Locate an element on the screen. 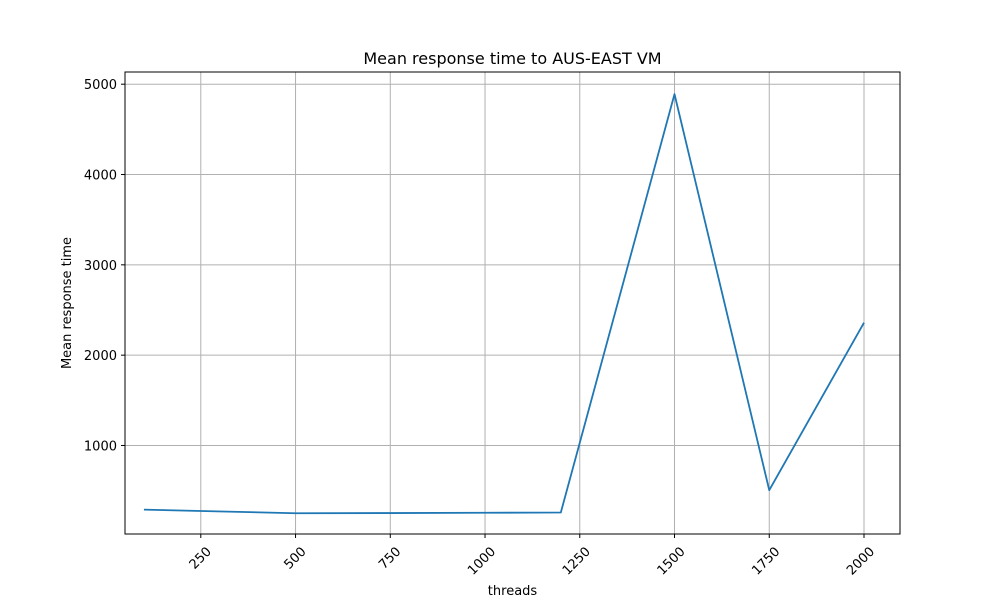 This screenshot has height=600, width=1000. y-tick-label: 3000 is located at coordinates (100, 266).